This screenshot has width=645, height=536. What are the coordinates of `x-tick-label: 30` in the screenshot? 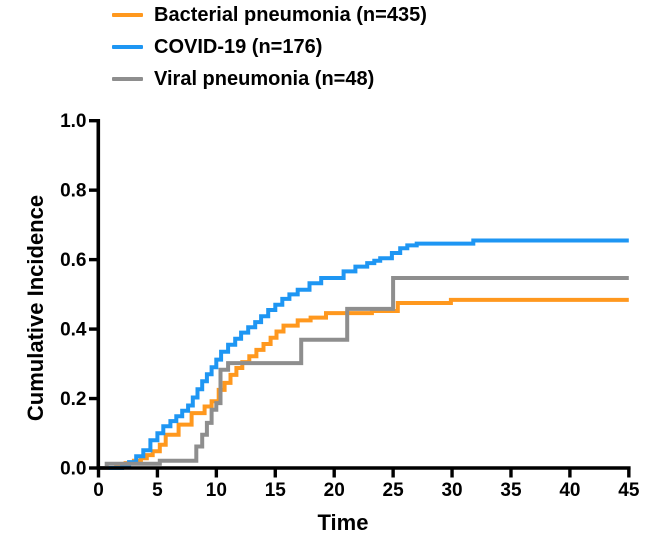 It's located at (451, 490).